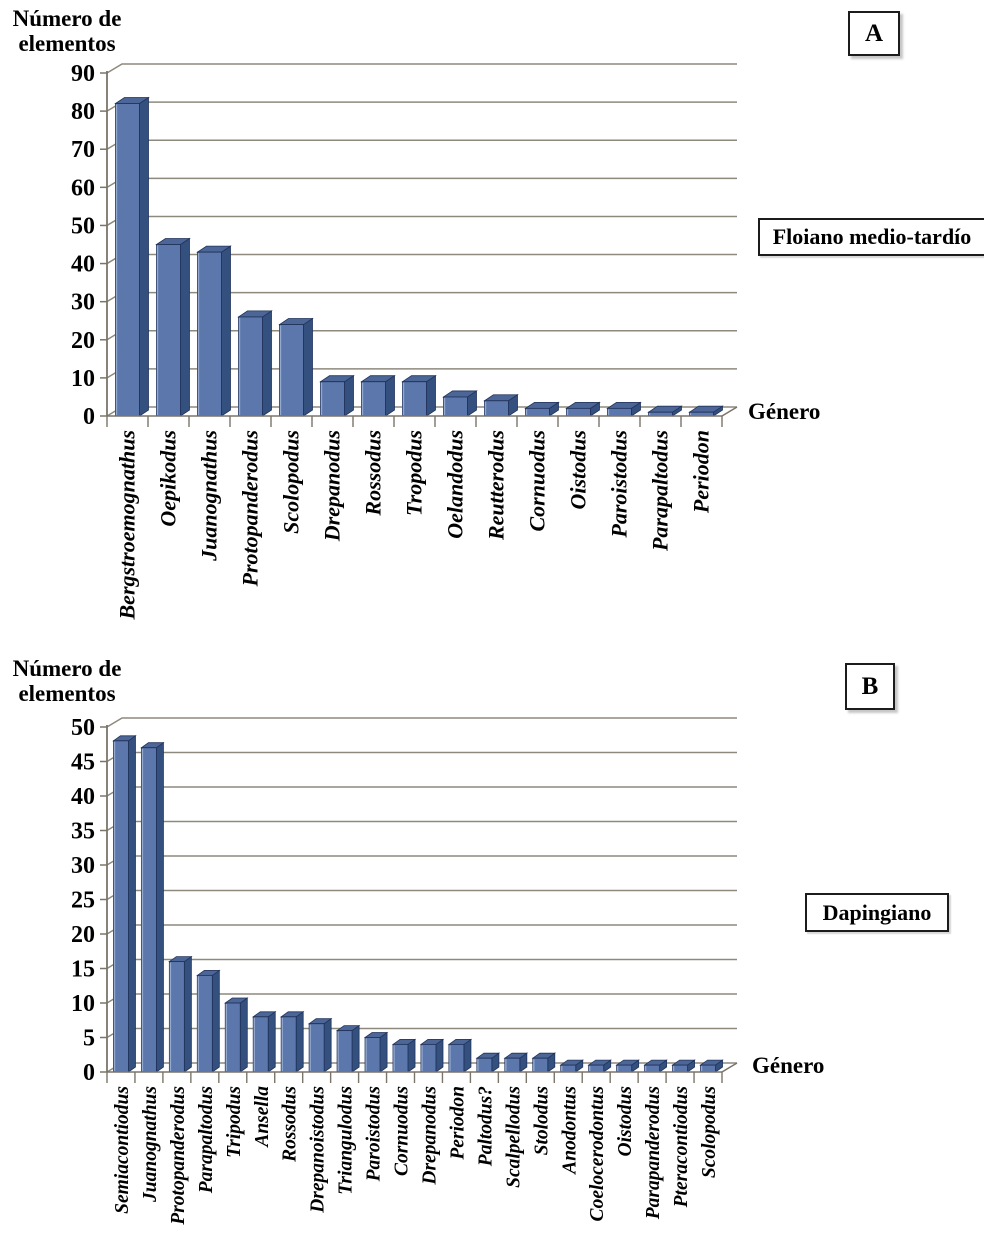  What do you see at coordinates (569, 1131) in the screenshot?
I see `x-category-label: Anodontus` at bounding box center [569, 1131].